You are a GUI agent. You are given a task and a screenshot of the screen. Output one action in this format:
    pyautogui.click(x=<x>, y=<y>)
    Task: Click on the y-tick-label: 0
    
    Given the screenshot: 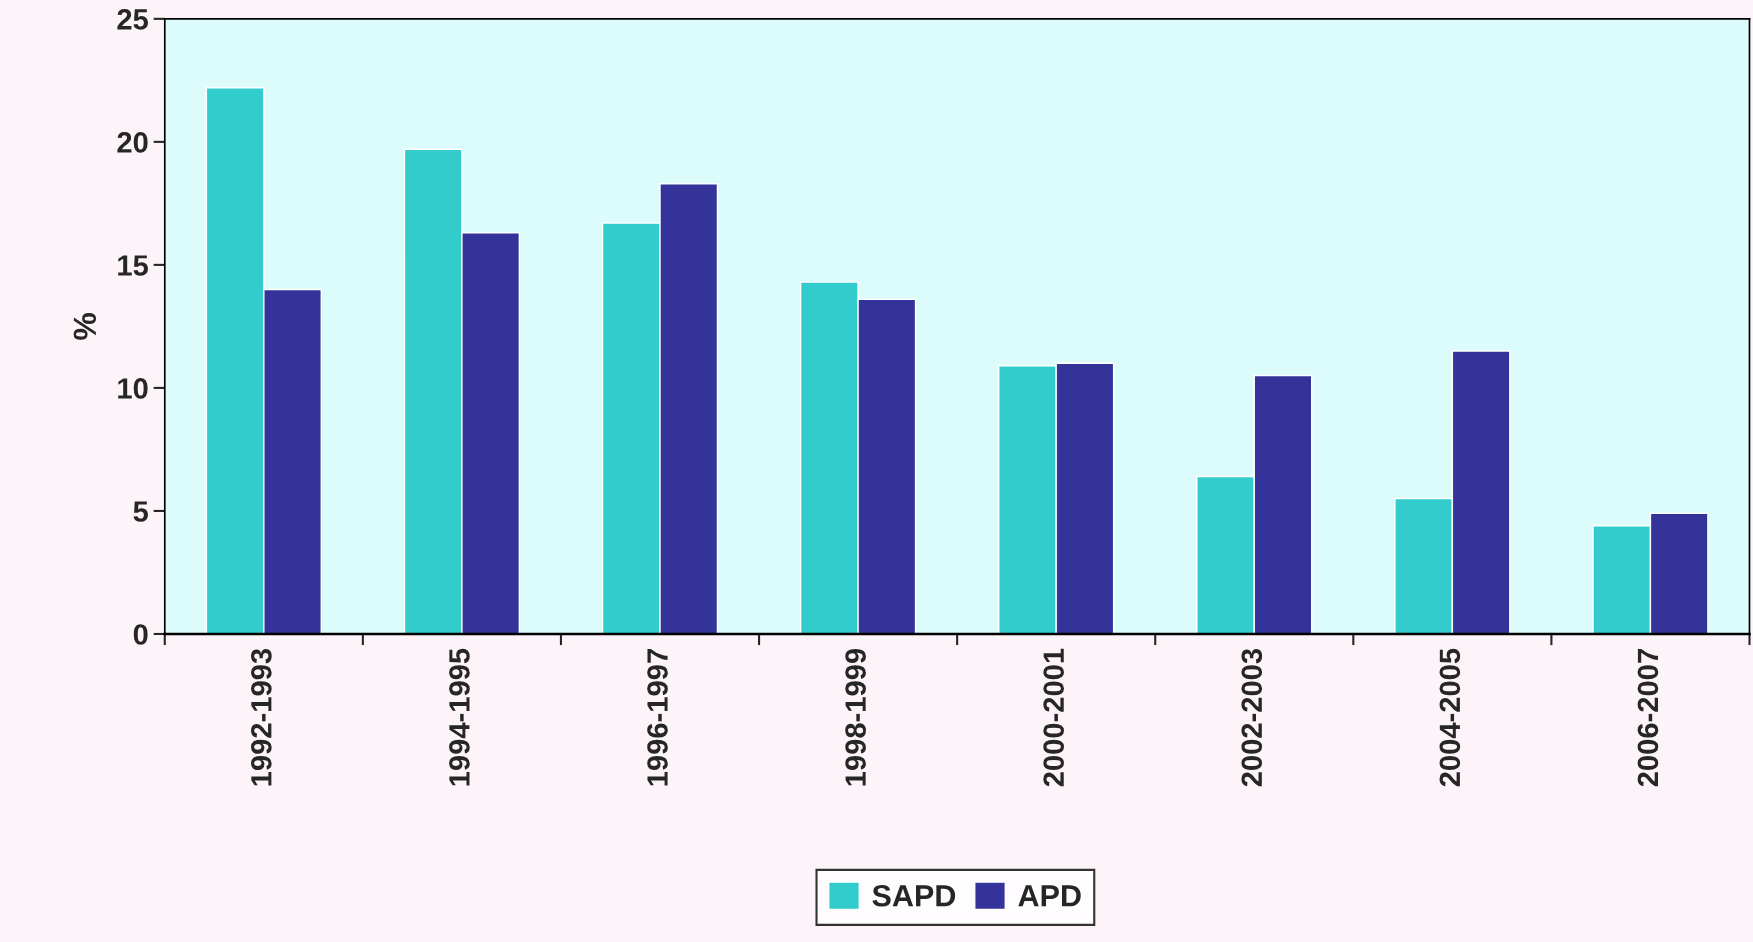 What is the action you would take?
    pyautogui.click(x=140, y=634)
    